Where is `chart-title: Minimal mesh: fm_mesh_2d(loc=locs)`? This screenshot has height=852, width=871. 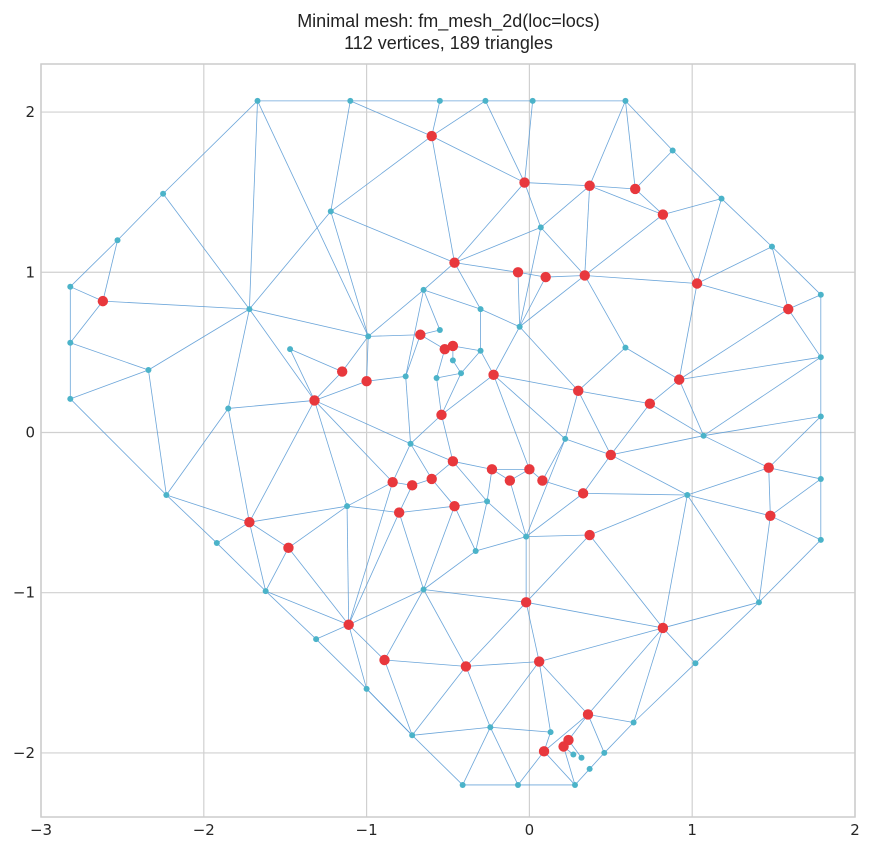 chart-title: Minimal mesh: fm_mesh_2d(loc=locs) is located at coordinates (448, 21).